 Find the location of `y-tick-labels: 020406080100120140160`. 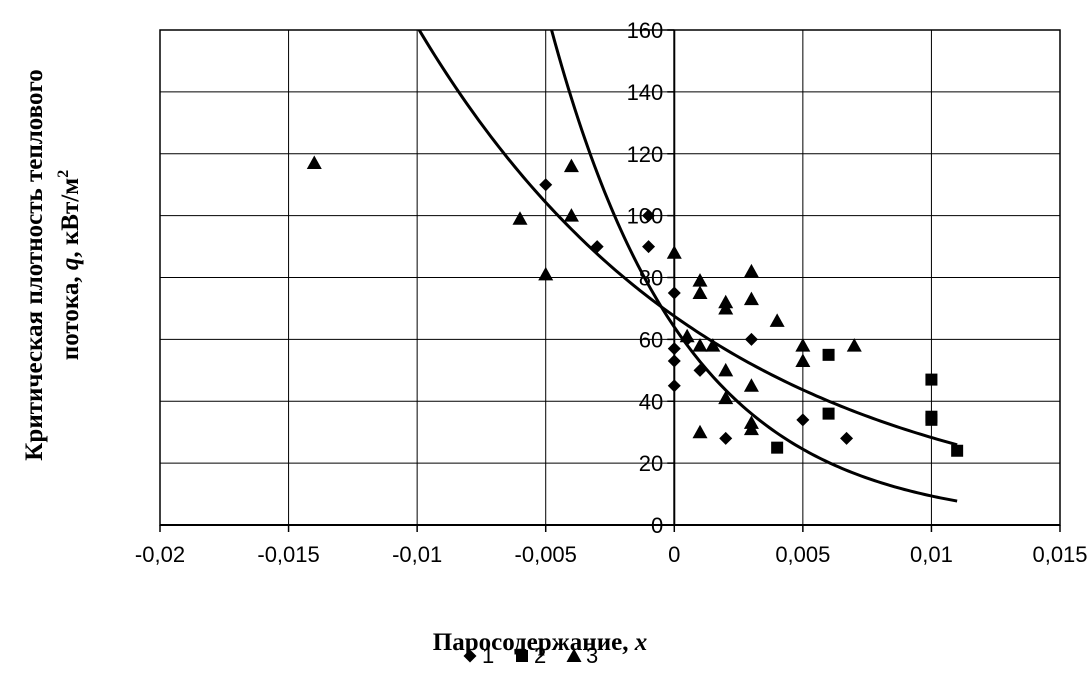

y-tick-labels: 020406080100120140160 is located at coordinates (645, 278).